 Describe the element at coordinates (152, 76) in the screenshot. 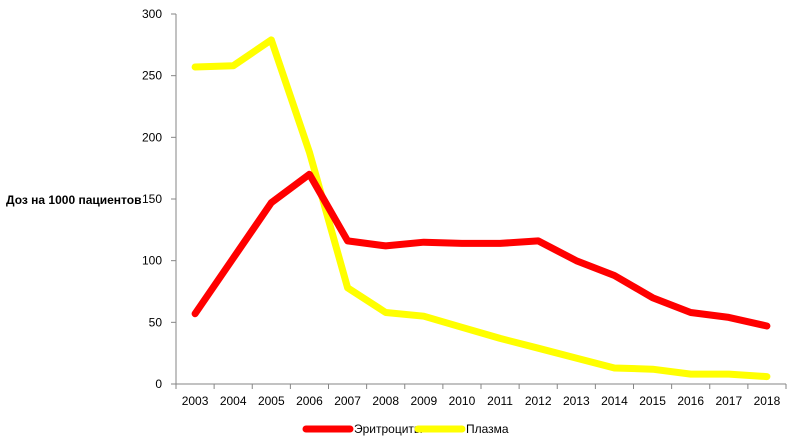

I see `y-tick-label: 250` at that location.